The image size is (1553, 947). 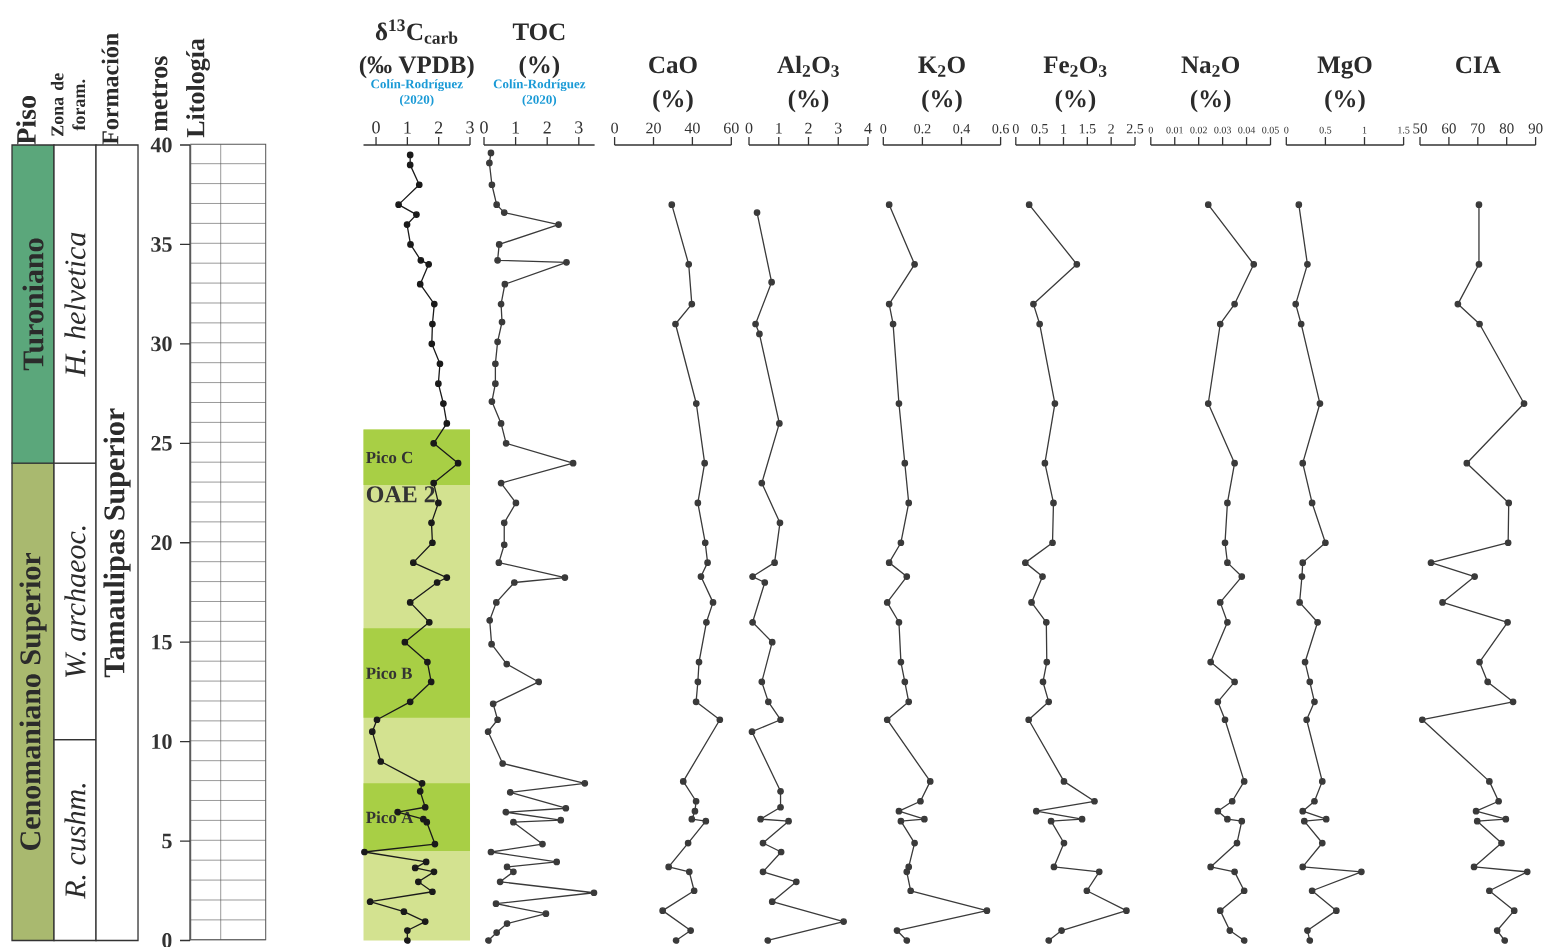 What do you see at coordinates (1247, 130) in the screenshot?
I see `x-tick-label: 0.04` at bounding box center [1247, 130].